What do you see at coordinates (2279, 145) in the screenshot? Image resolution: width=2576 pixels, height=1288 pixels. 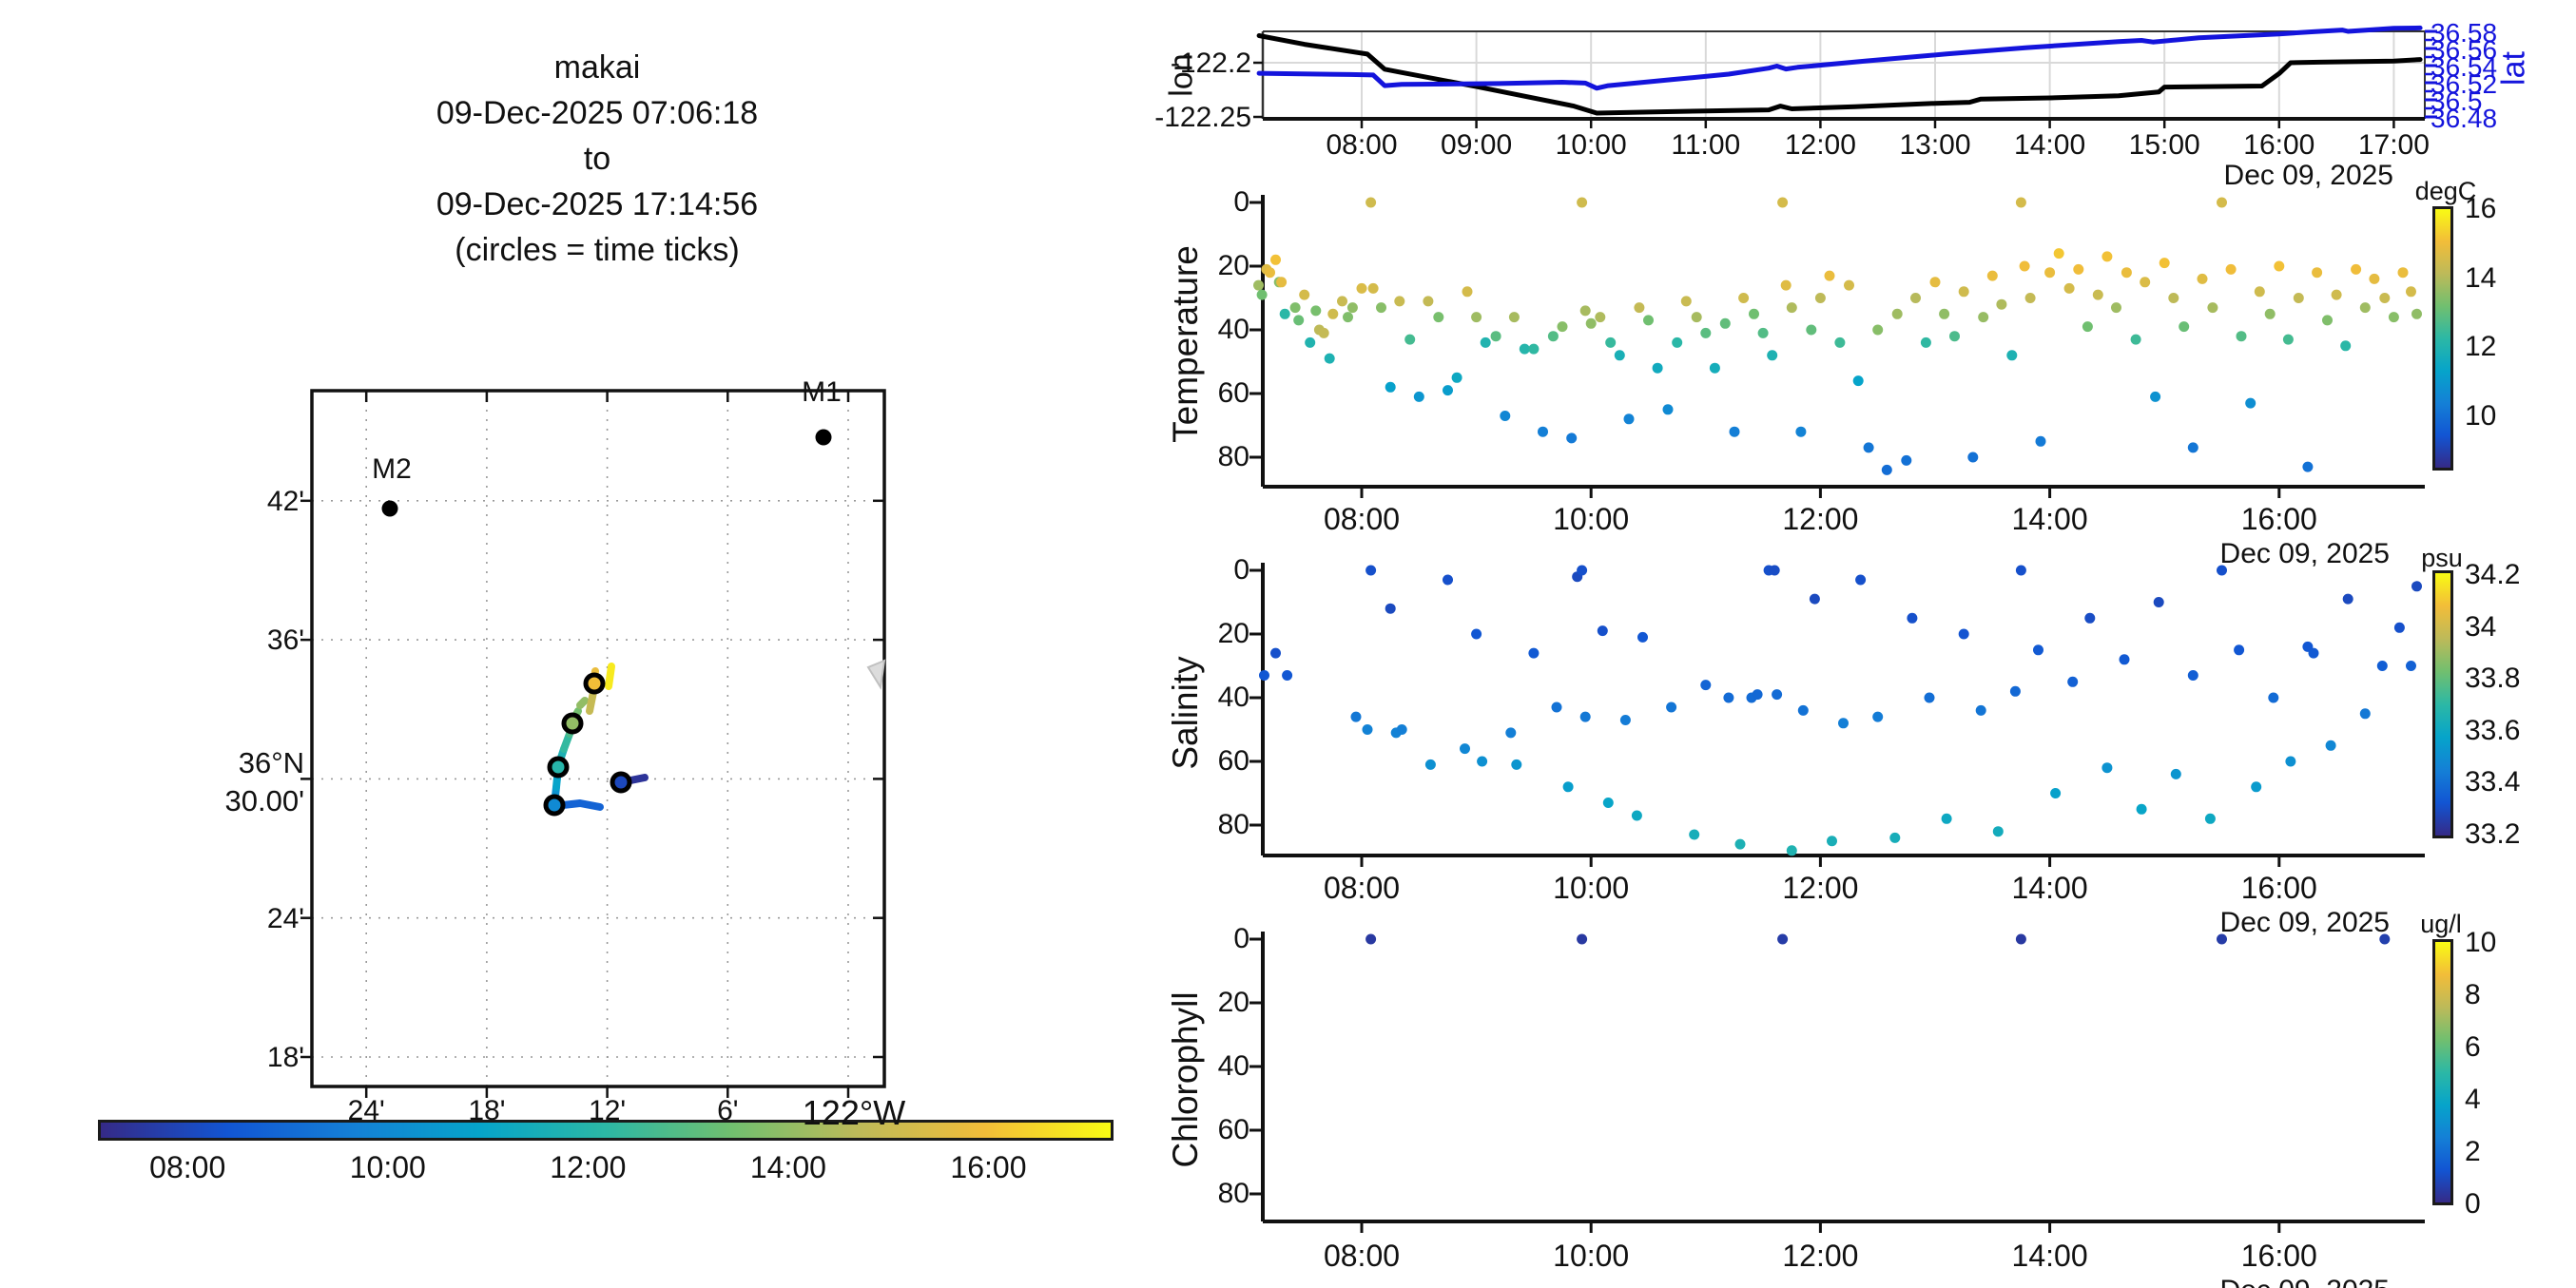 I see `nav-xtick-16:00: 16:00` at bounding box center [2279, 145].